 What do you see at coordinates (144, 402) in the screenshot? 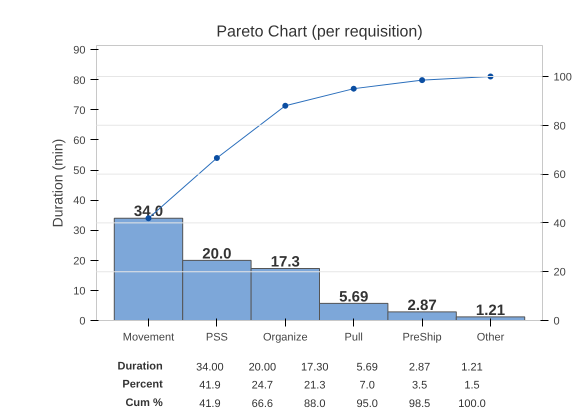
I see `text: Cum %` at bounding box center [144, 402].